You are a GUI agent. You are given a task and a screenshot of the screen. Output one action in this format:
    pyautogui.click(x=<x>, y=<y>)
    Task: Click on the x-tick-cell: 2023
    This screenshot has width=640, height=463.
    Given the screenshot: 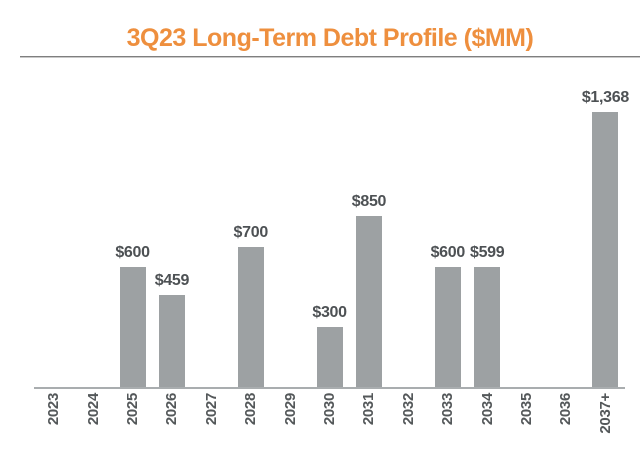 What is the action you would take?
    pyautogui.click(x=53, y=422)
    